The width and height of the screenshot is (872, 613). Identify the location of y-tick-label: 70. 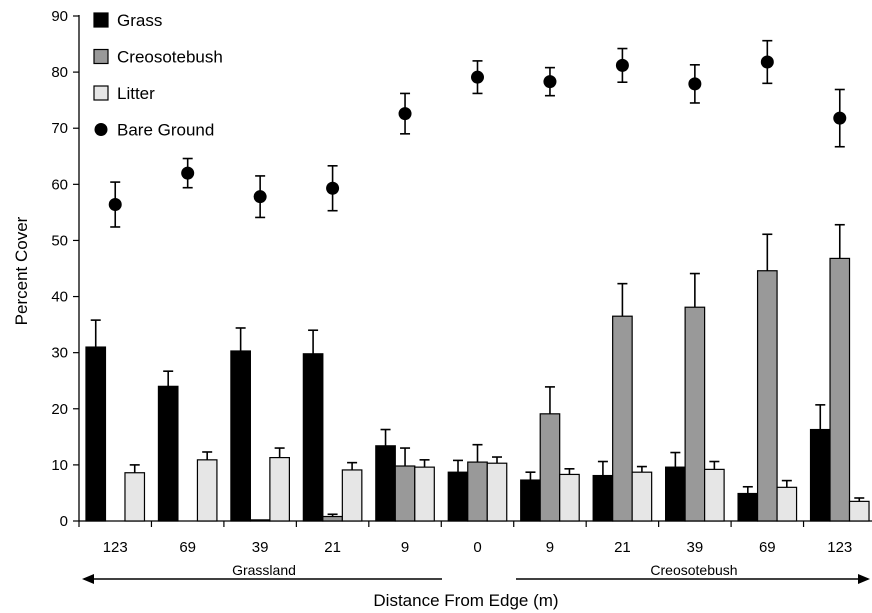
(59, 128).